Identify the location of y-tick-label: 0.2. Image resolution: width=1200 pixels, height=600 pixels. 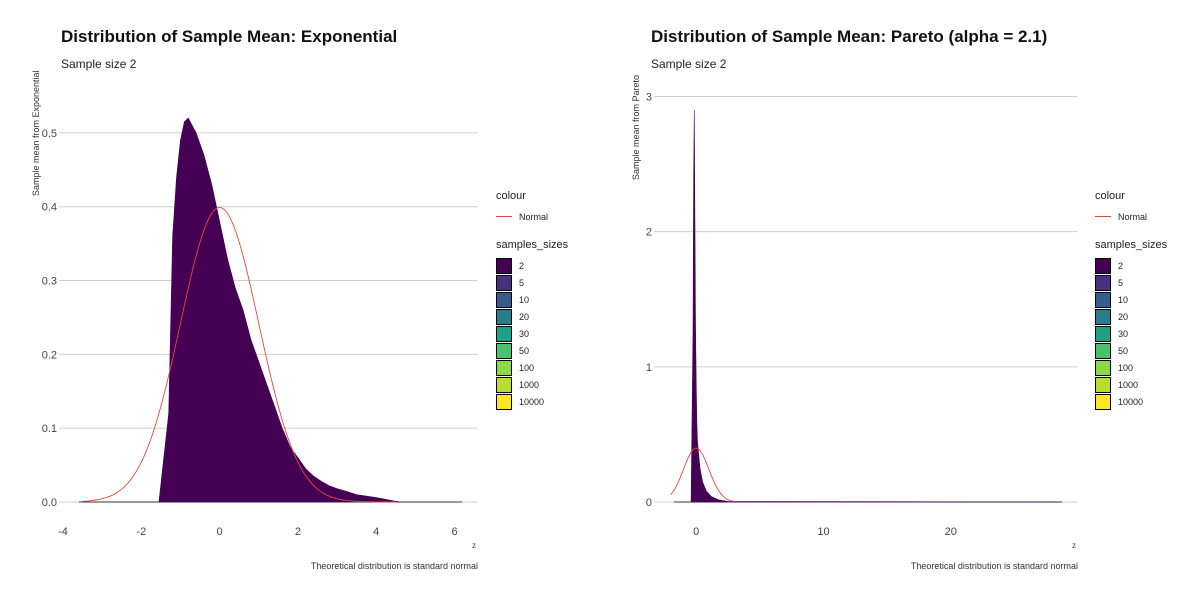
(49, 355).